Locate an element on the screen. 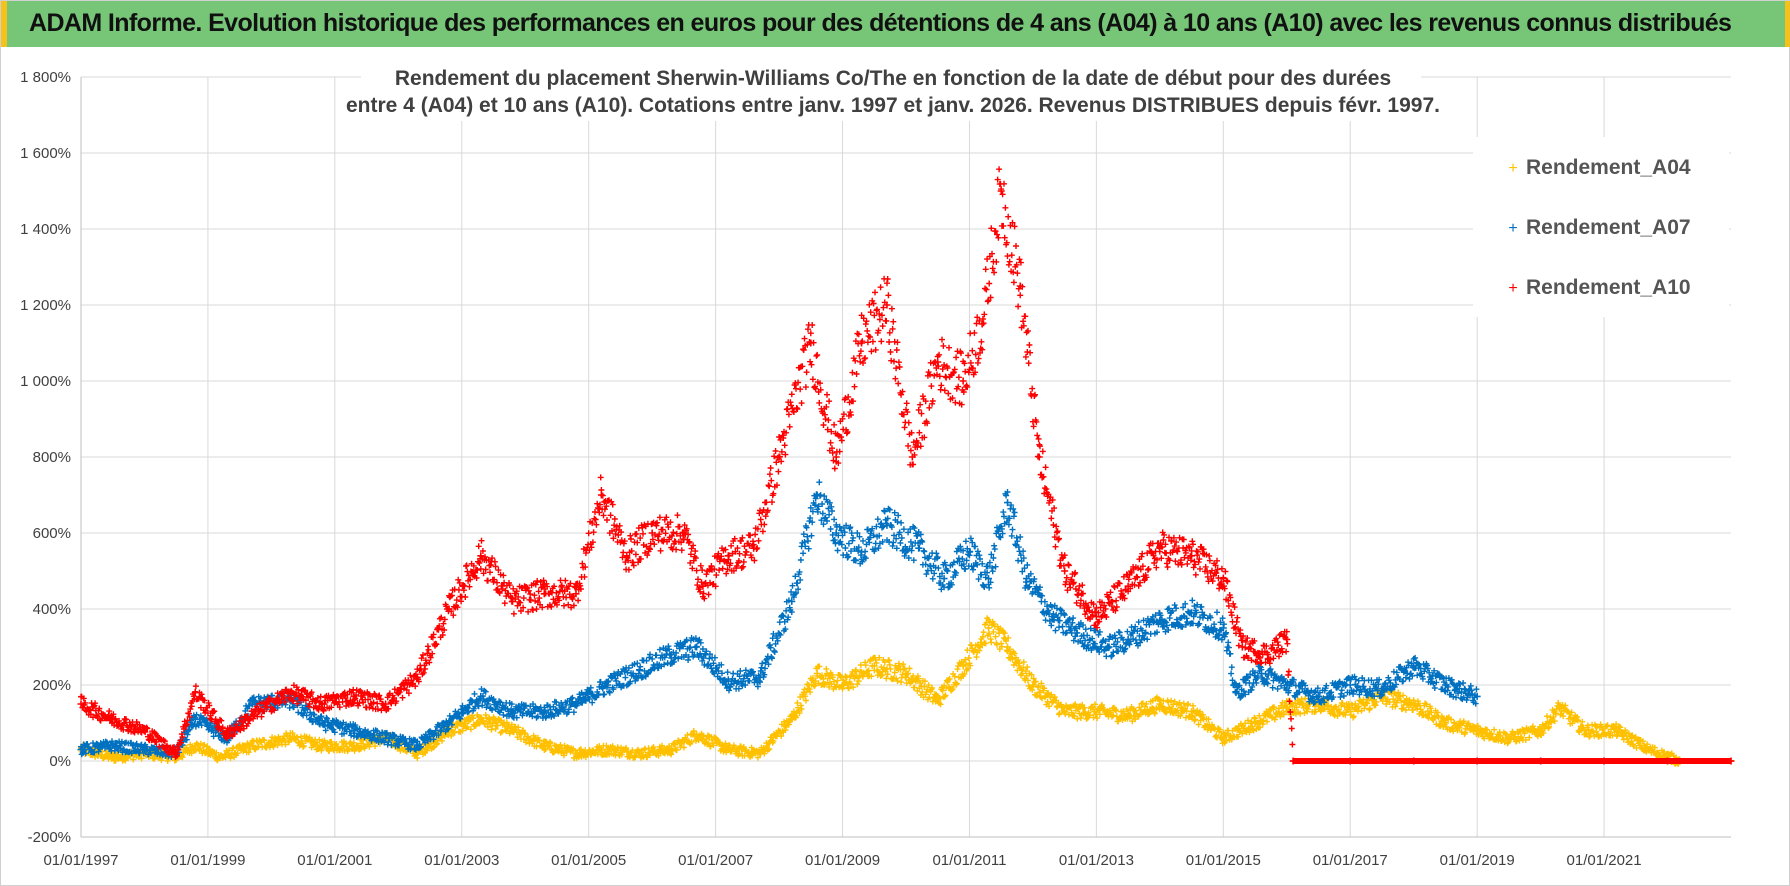 This screenshot has width=1790, height=886. legend-label-a04: Rendement_A04 is located at coordinates (1608, 167).